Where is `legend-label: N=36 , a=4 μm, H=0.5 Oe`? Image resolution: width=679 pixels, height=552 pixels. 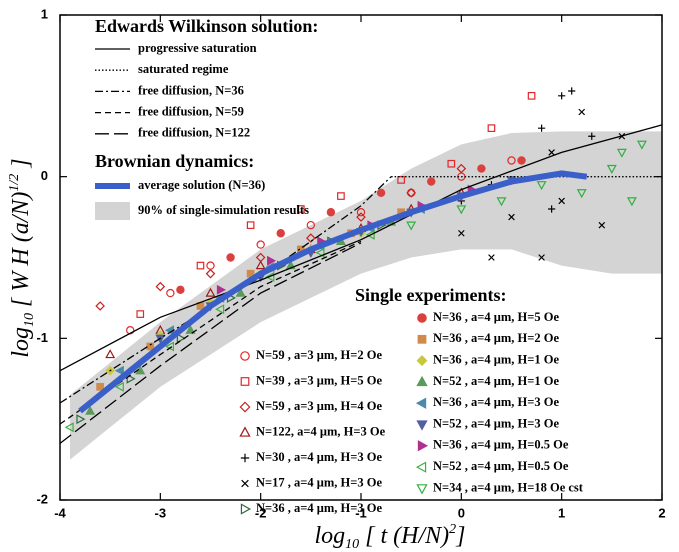
legend-label: N=36 , a=4 μm, H=0.5 Oe is located at coordinates (501, 445).